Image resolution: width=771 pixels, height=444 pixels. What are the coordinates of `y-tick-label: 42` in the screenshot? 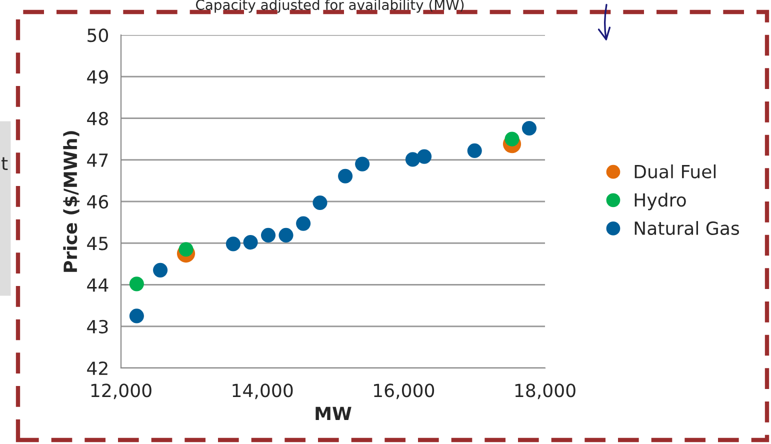 It's located at (97, 368).